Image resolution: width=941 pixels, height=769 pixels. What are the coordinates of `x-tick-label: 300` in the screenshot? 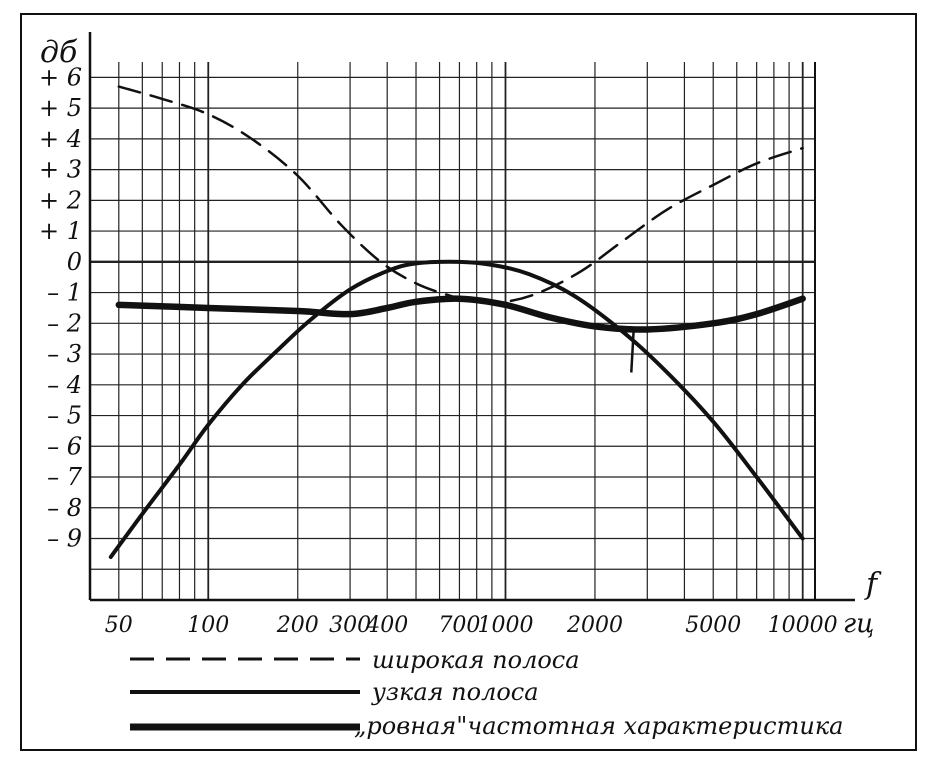 It's located at (350, 625).